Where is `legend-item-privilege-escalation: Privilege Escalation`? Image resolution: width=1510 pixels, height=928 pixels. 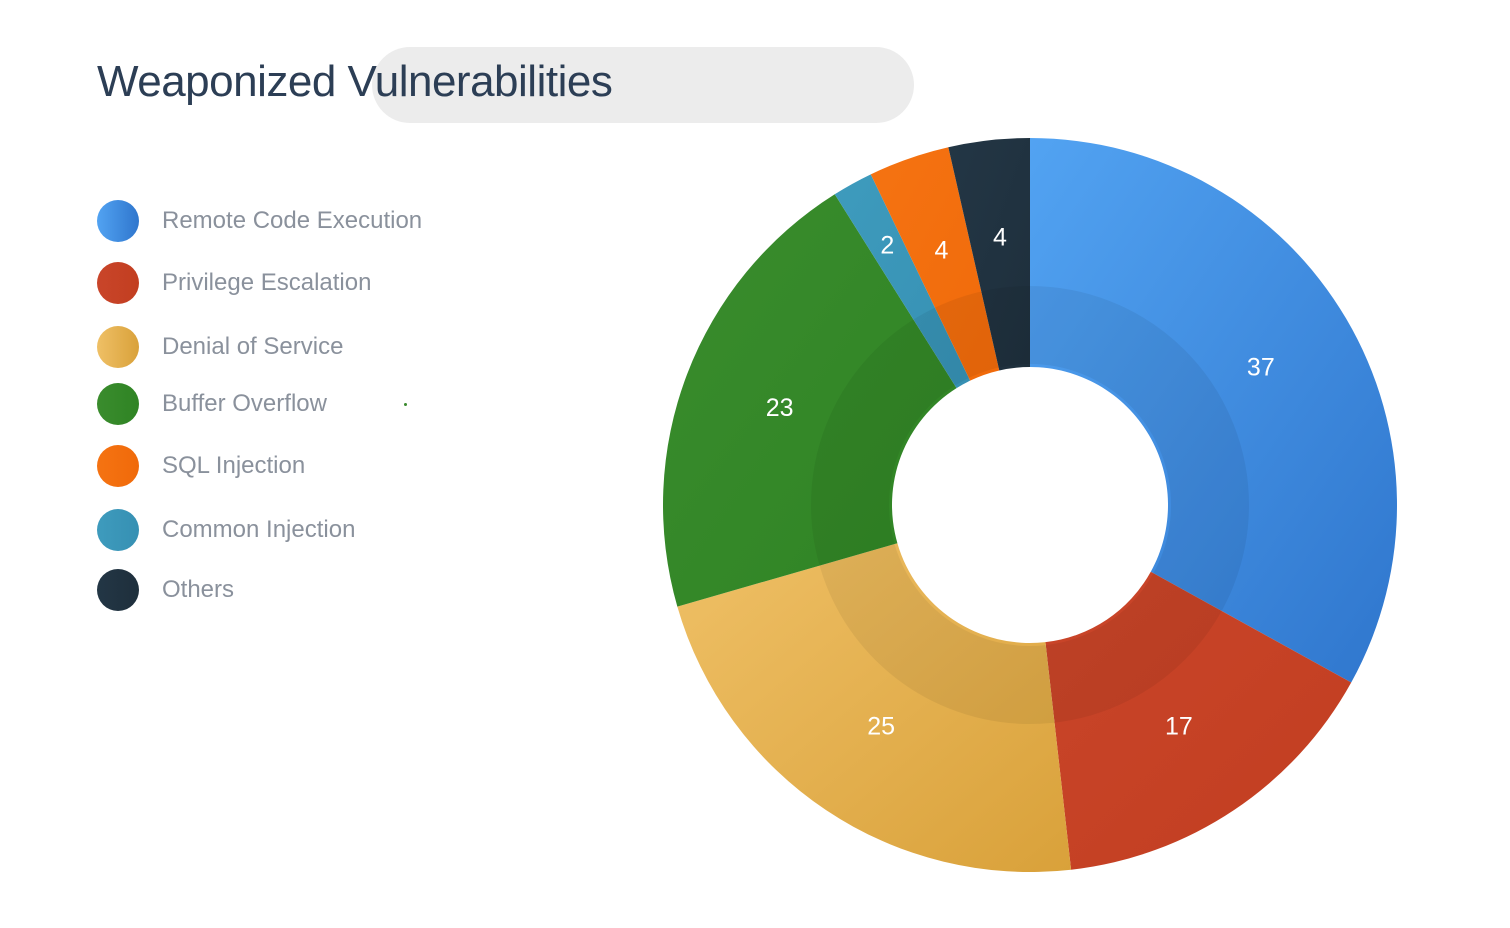 legend-item-privilege-escalation: Privilege Escalation is located at coordinates (234, 283).